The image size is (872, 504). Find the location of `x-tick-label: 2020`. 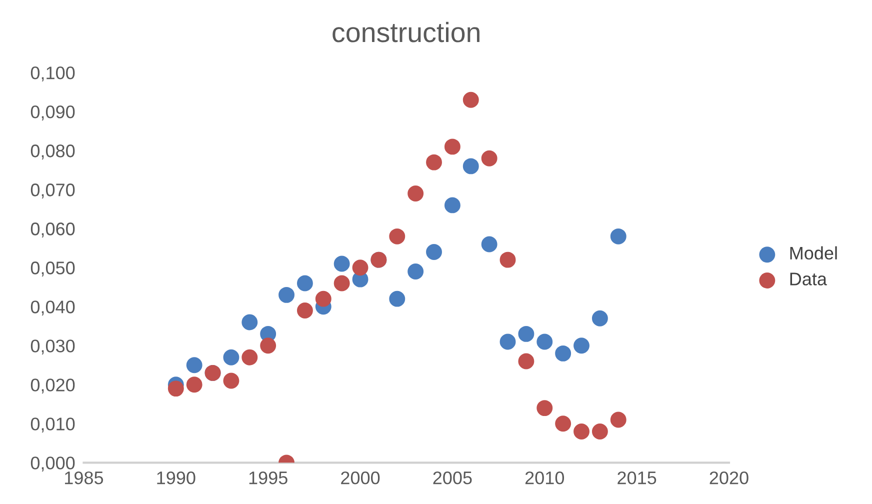

x-tick-label: 2020 is located at coordinates (729, 477).